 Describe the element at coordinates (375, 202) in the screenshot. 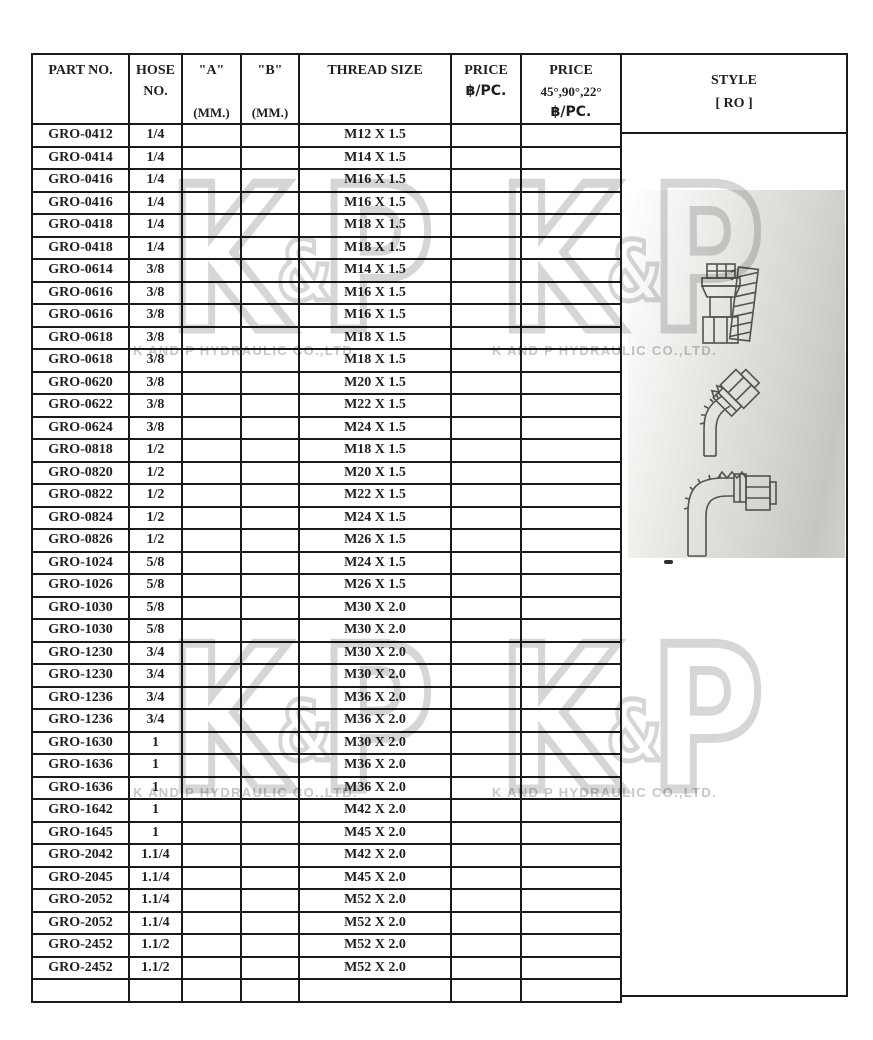

I see `cell-thread-size: M16 X 1.5` at that location.